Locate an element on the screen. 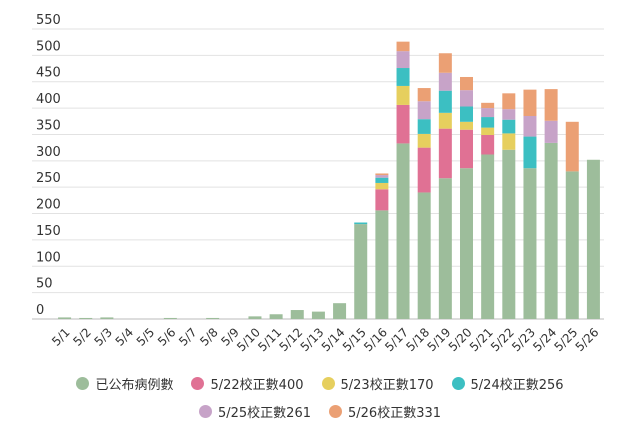  x-tick-label: 5/26 is located at coordinates (587, 339).